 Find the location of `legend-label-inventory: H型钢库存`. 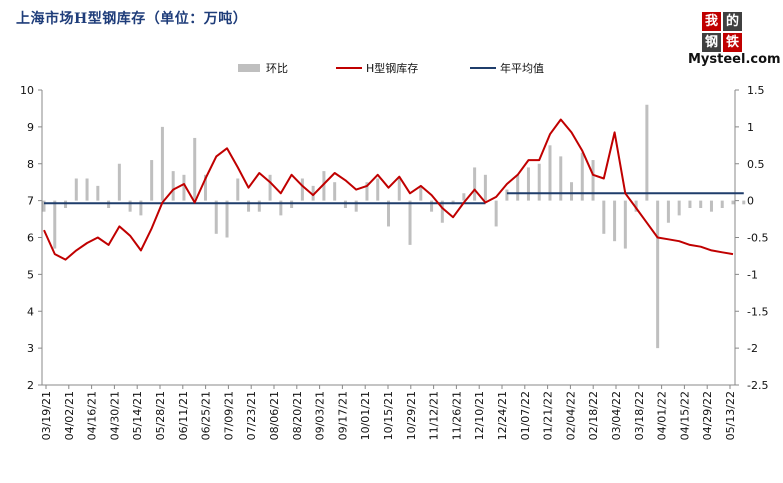

legend-label-inventory: H型钢库存 is located at coordinates (392, 68).